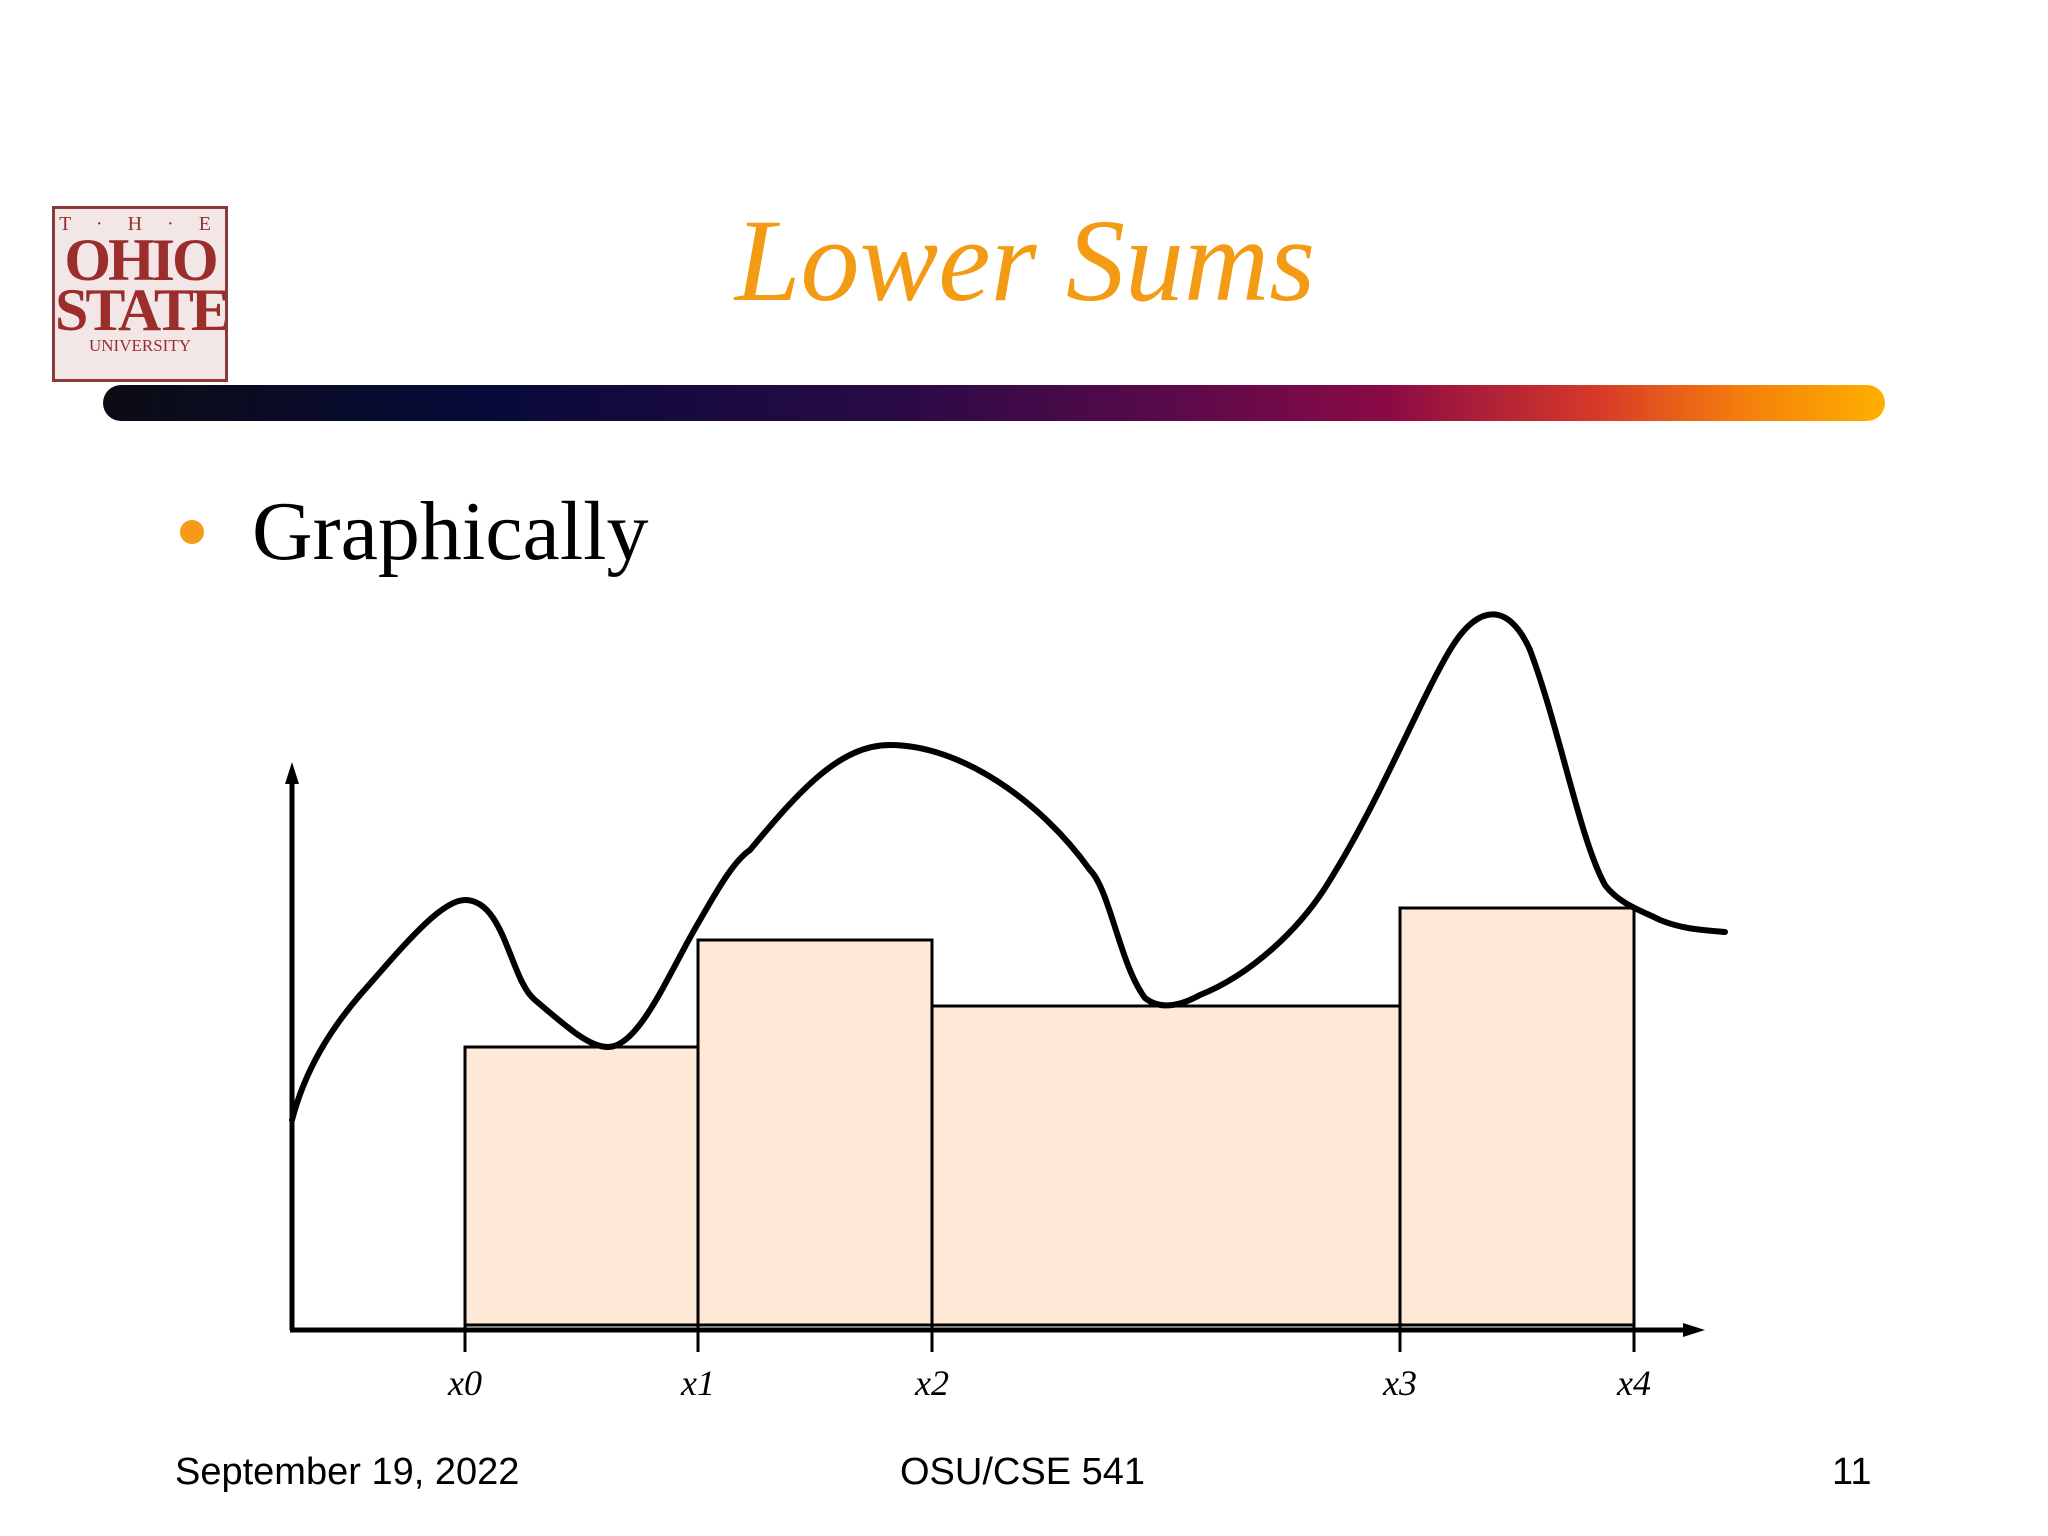  Describe the element at coordinates (450, 531) in the screenshot. I see `bullet-text: Graphically` at that location.